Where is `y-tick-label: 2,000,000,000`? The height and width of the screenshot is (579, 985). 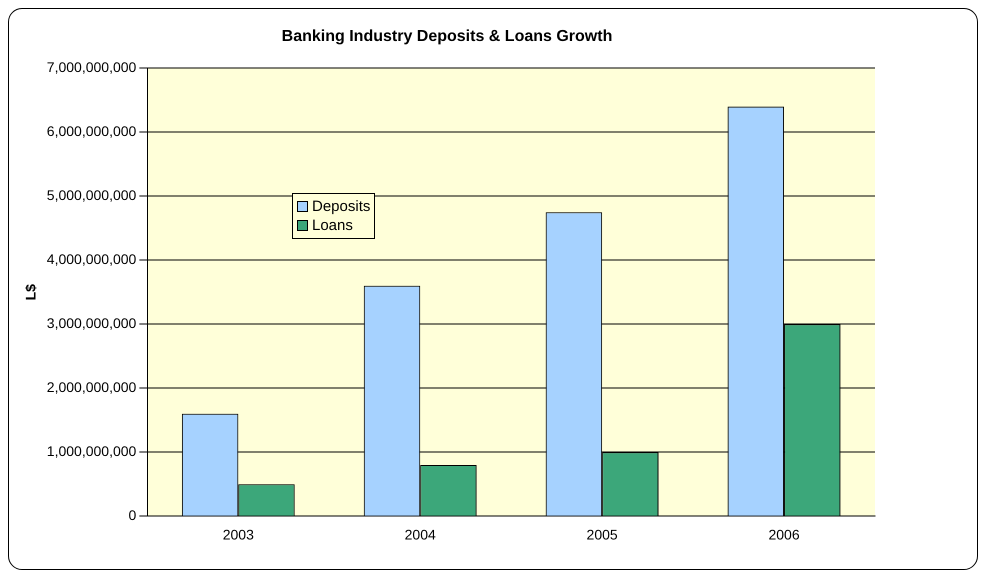 y-tick-label: 2,000,000,000 is located at coordinates (91, 387).